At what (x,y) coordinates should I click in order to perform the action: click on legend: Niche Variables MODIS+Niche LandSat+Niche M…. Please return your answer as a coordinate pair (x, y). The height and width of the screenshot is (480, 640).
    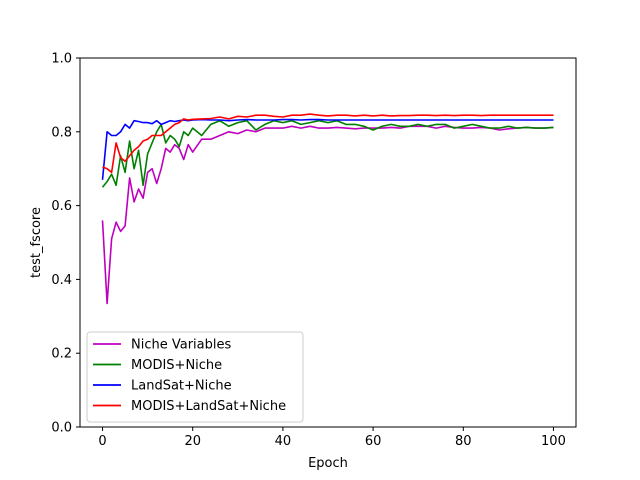
    Looking at the image, I should click on (195, 377).